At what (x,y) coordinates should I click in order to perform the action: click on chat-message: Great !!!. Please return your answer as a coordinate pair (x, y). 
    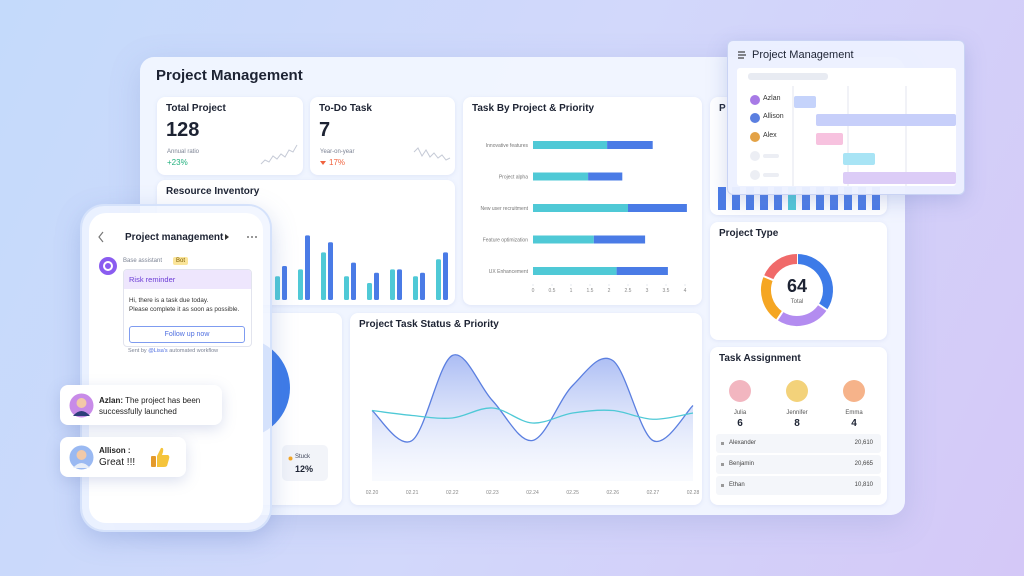
    Looking at the image, I should click on (117, 462).